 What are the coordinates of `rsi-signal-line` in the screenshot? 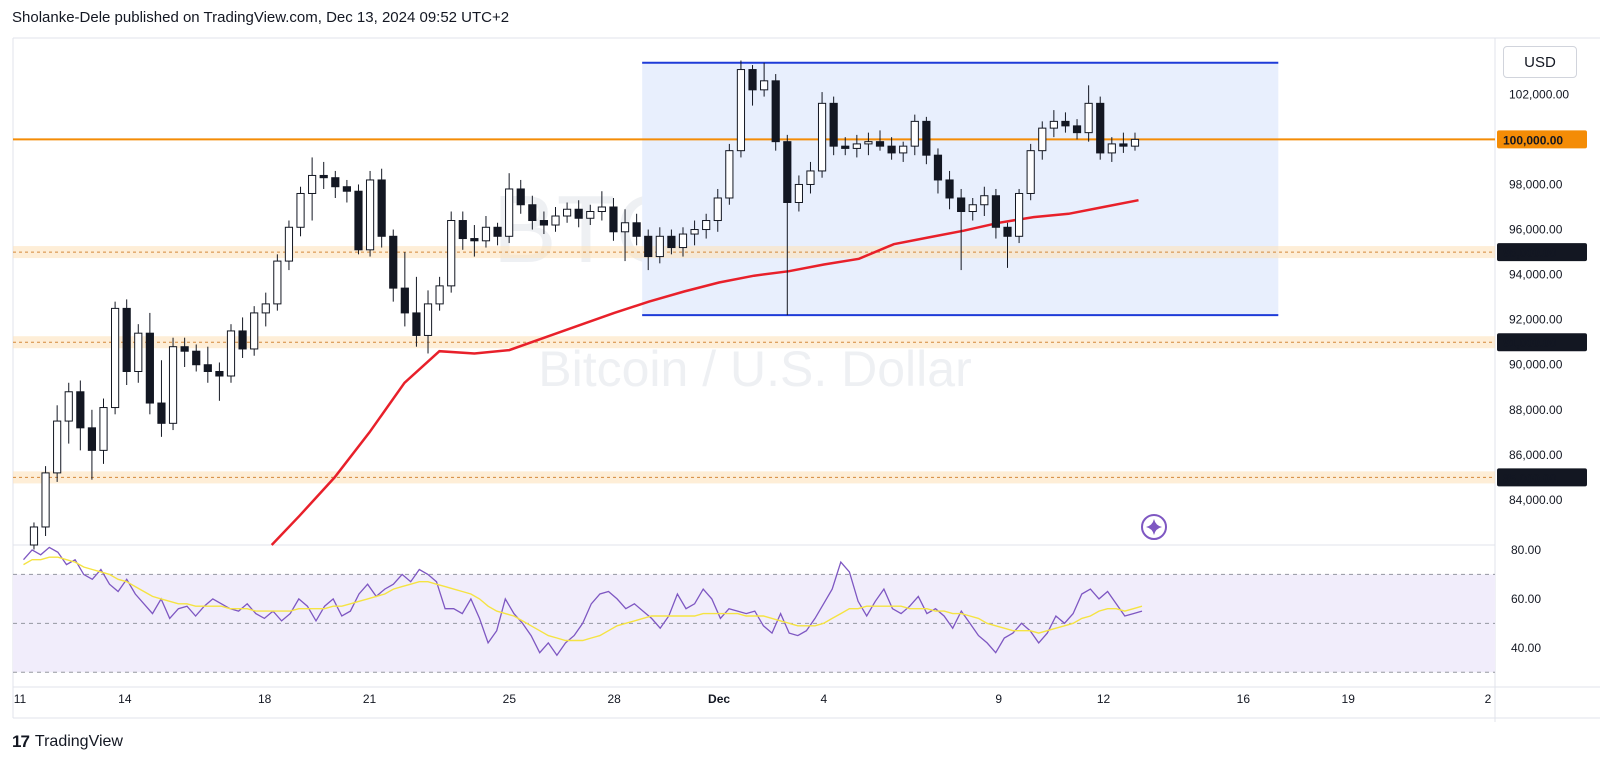 It's located at (583, 599).